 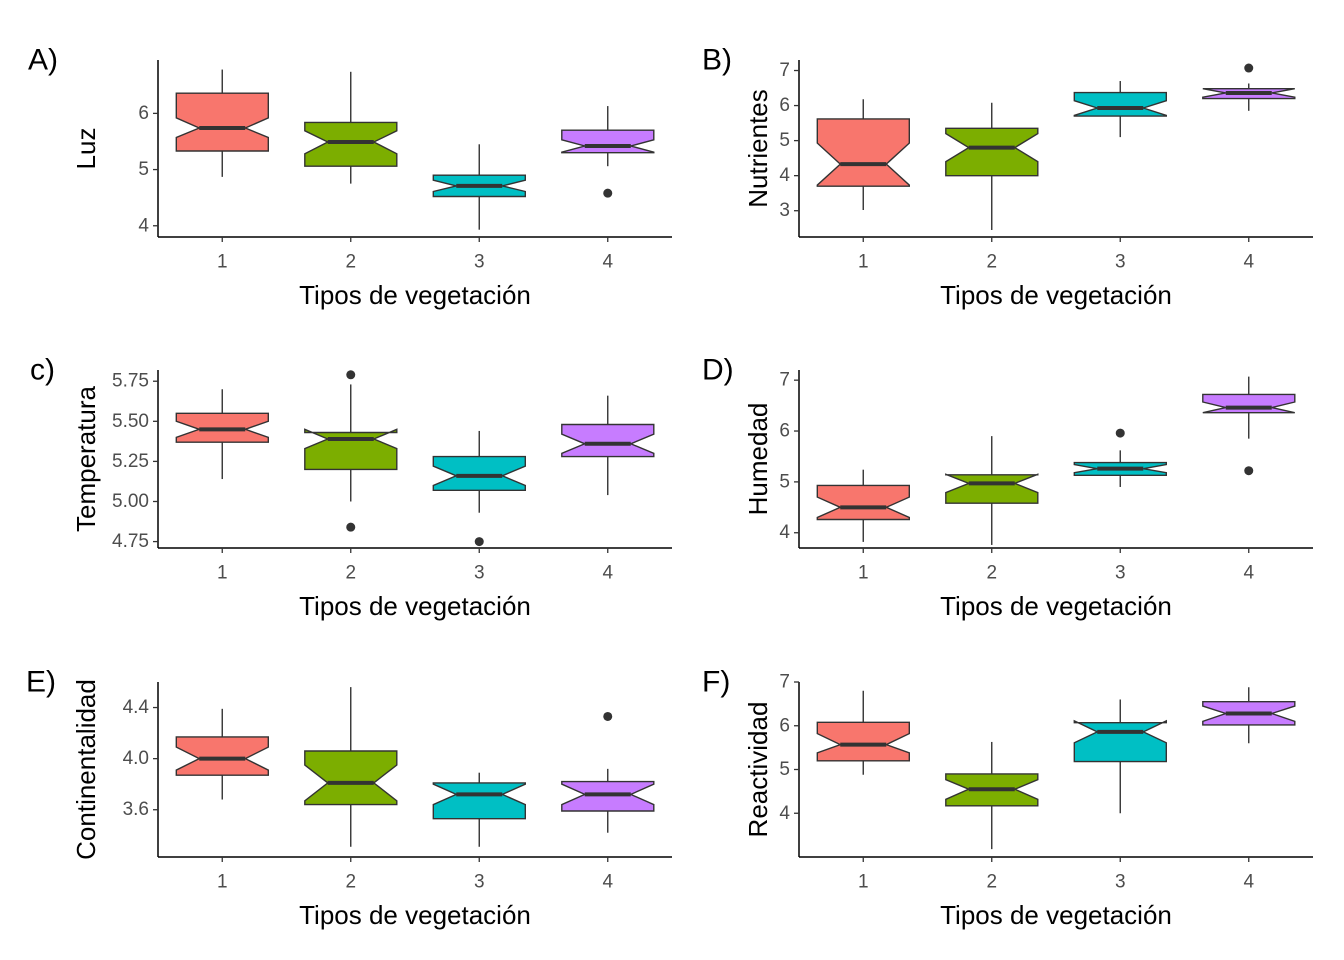 I want to click on panel-tag: c), so click(x=42, y=370).